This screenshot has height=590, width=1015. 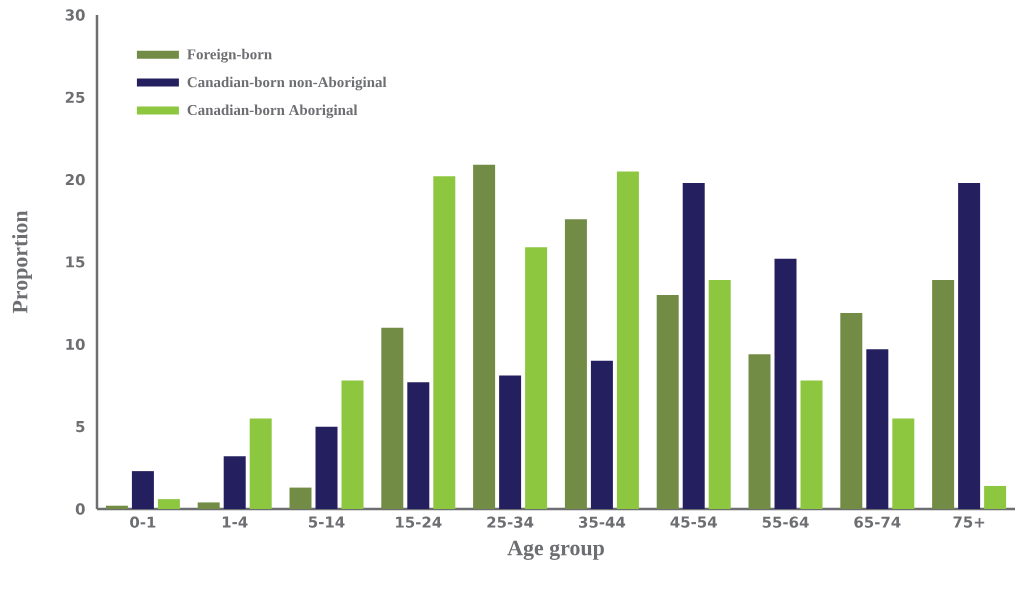 I want to click on x-tick-label: 75+, so click(x=969, y=522).